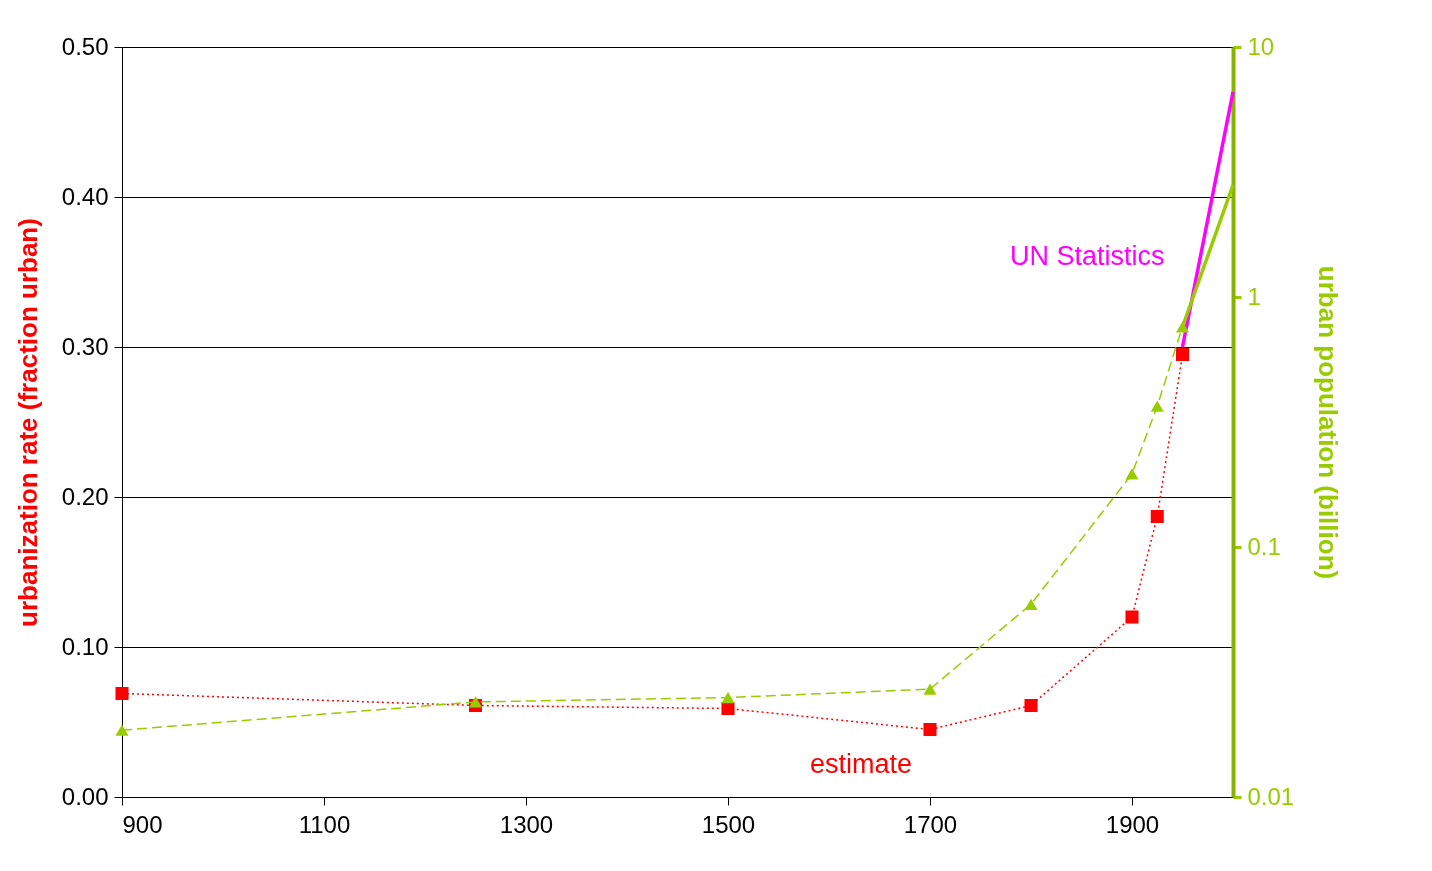  I want to click on y-tick-label: 0.50, so click(85, 46).